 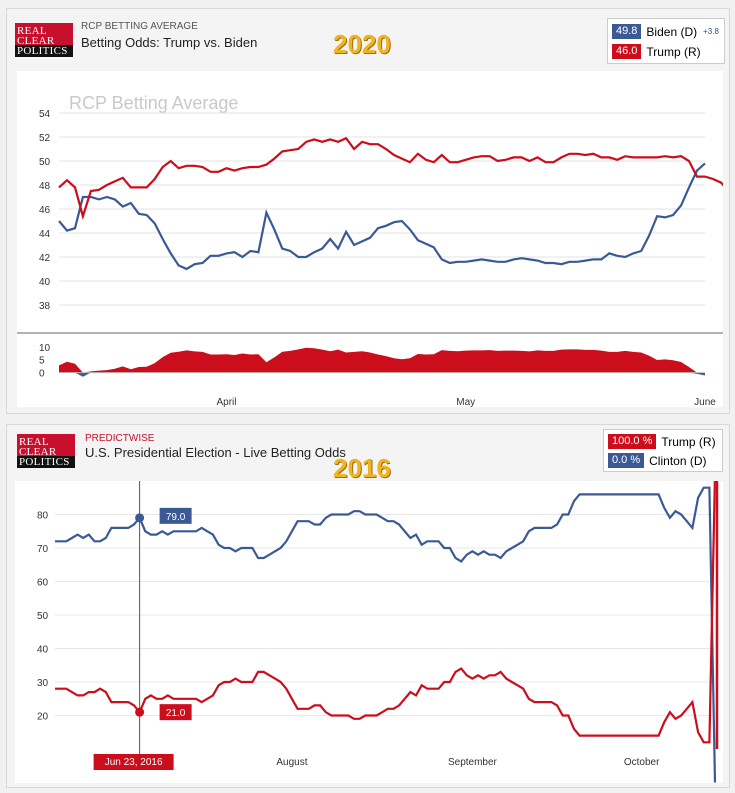 What do you see at coordinates (291, 762) in the screenshot?
I see `x-tick-label: August` at bounding box center [291, 762].